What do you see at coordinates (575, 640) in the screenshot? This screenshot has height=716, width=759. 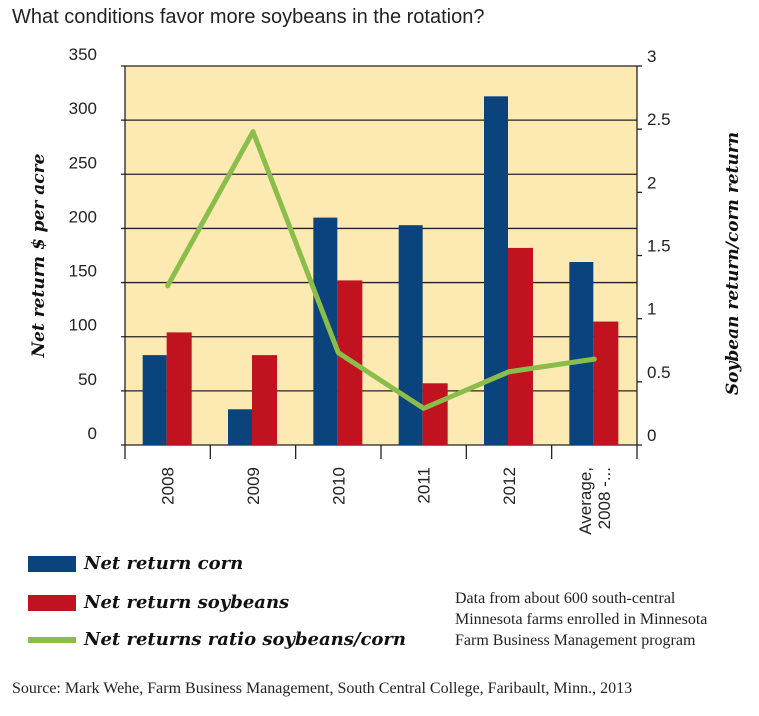 I see `note-line: Farm Business Management program` at bounding box center [575, 640].